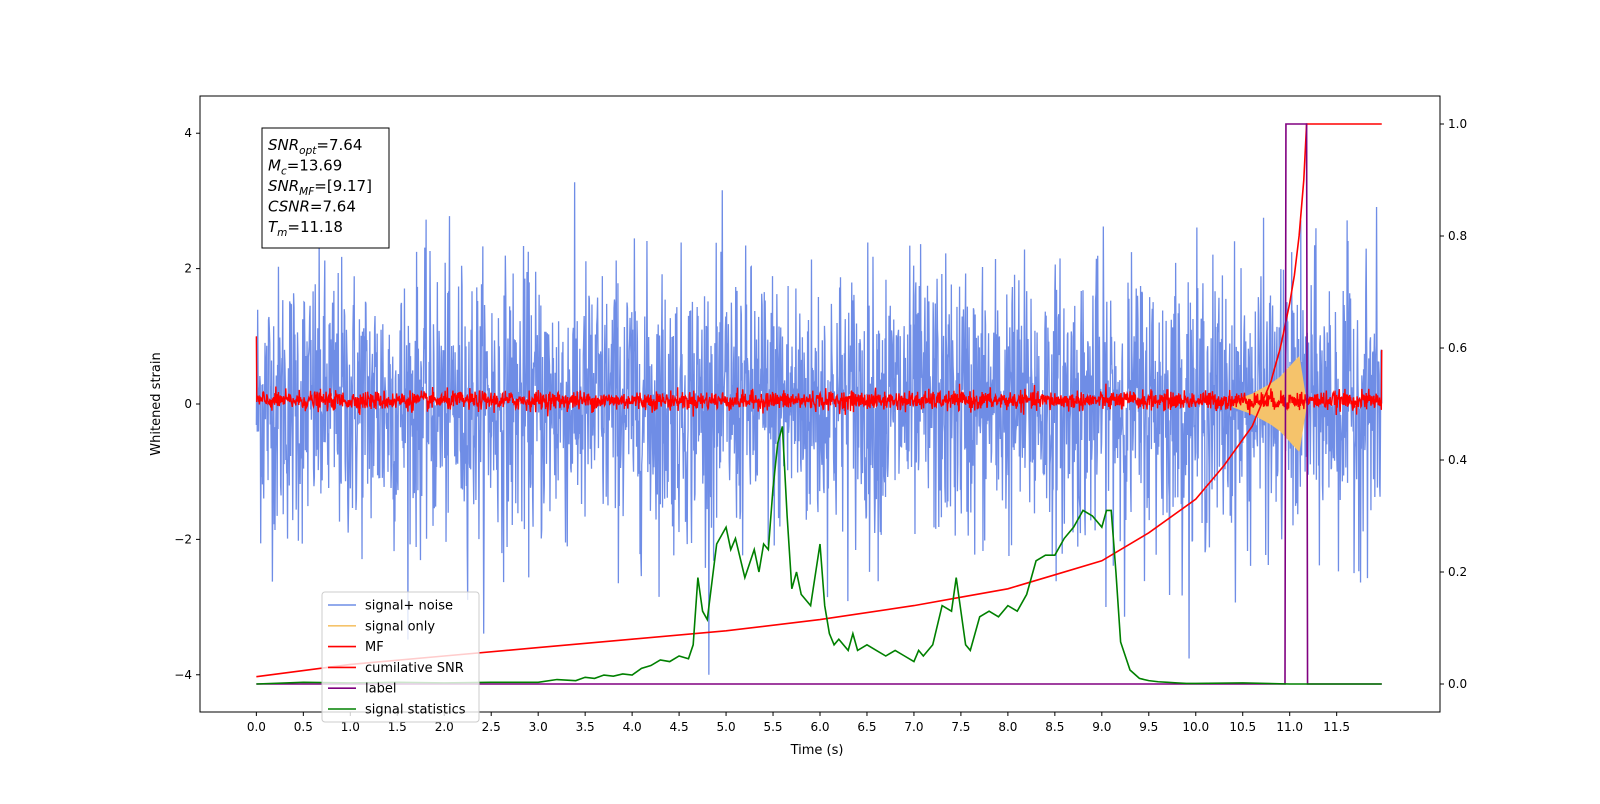 The height and width of the screenshot is (804, 1600). I want to click on y-tick-label: 4, so click(188, 133).